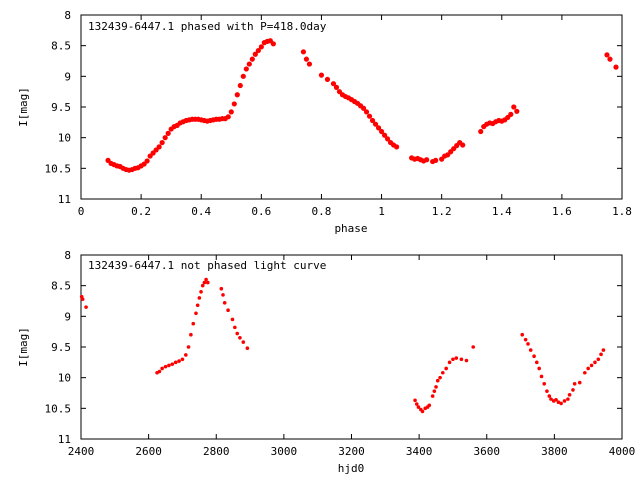  What do you see at coordinates (622, 211) in the screenshot?
I see `x-tick-label: 1.8` at bounding box center [622, 211].